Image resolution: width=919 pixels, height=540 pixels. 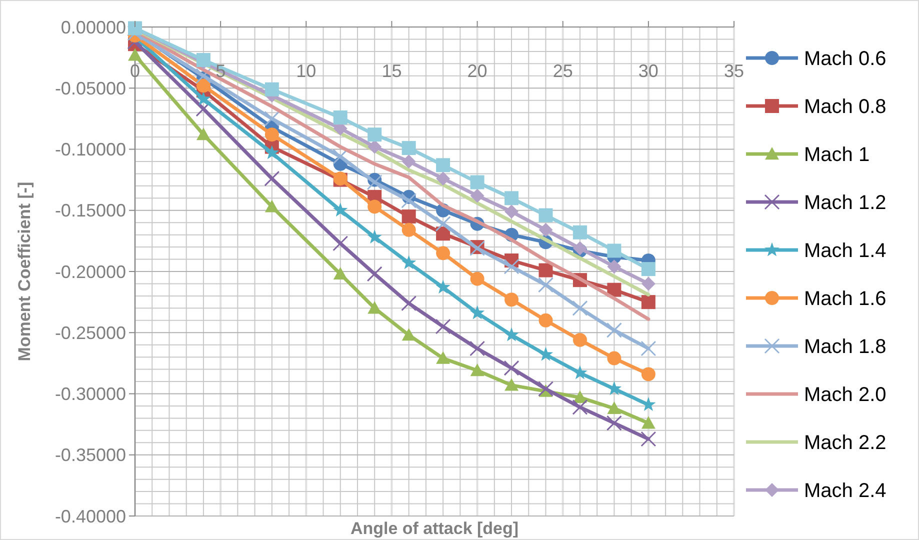 What do you see at coordinates (845, 251) in the screenshot?
I see `legend-label: Mach 1.4` at bounding box center [845, 251].